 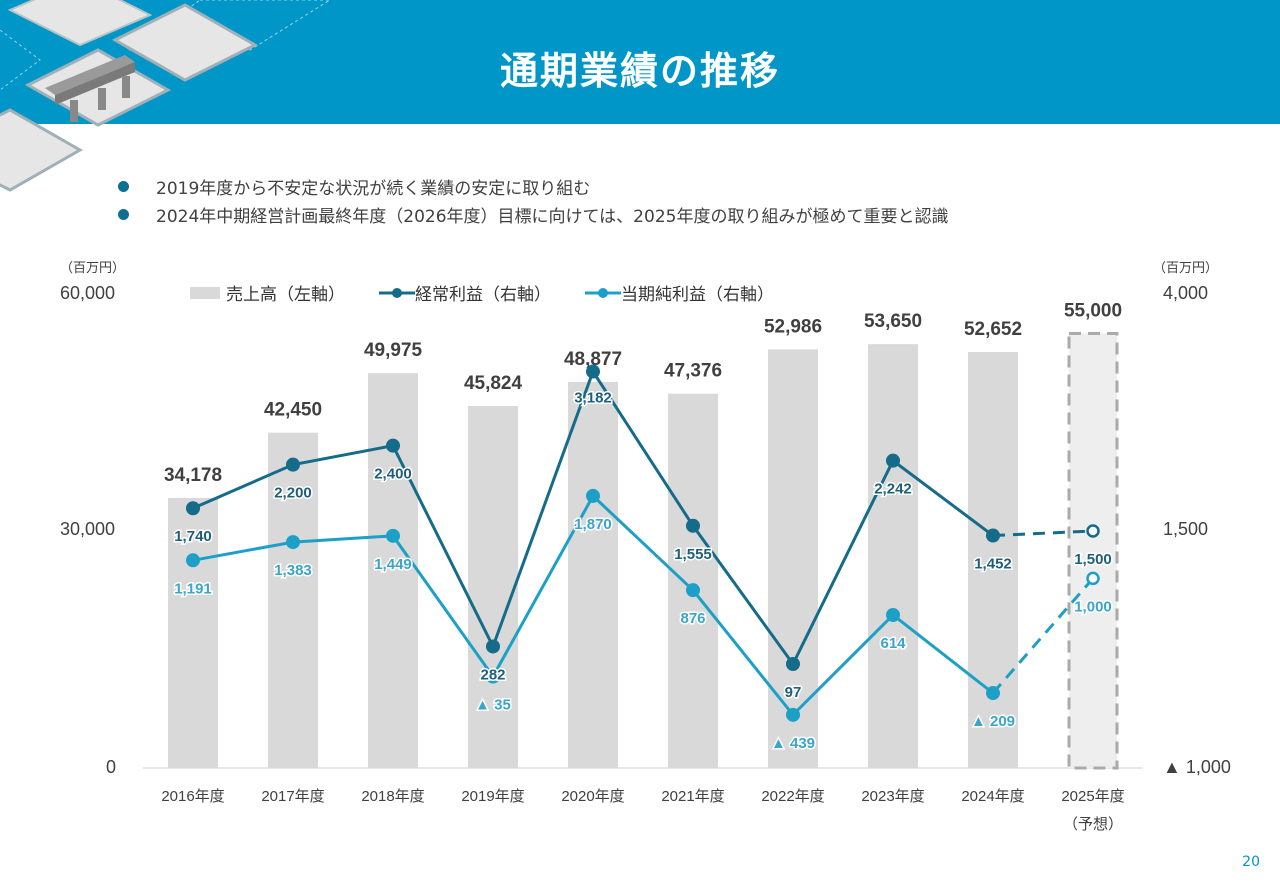 What do you see at coordinates (205, 292) in the screenshot?
I see `legend-bar-swatch` at bounding box center [205, 292].